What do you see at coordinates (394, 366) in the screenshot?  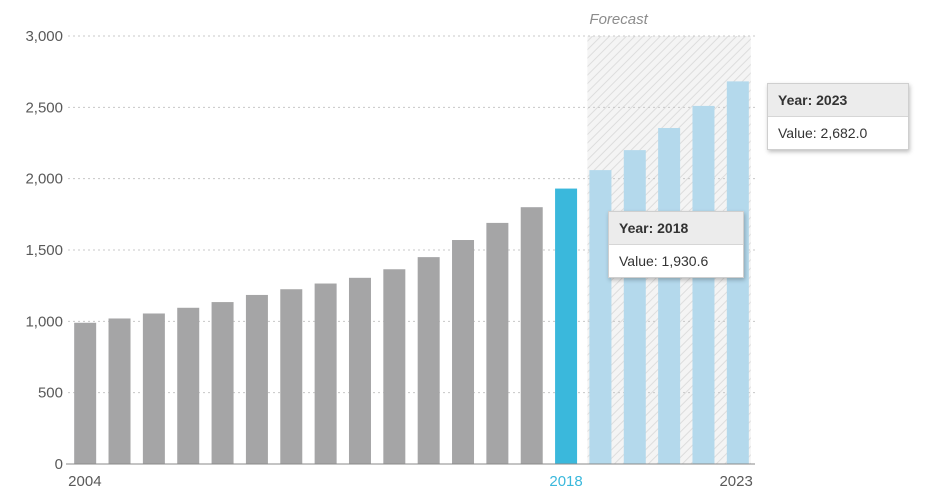 I see `bar-2013` at bounding box center [394, 366].